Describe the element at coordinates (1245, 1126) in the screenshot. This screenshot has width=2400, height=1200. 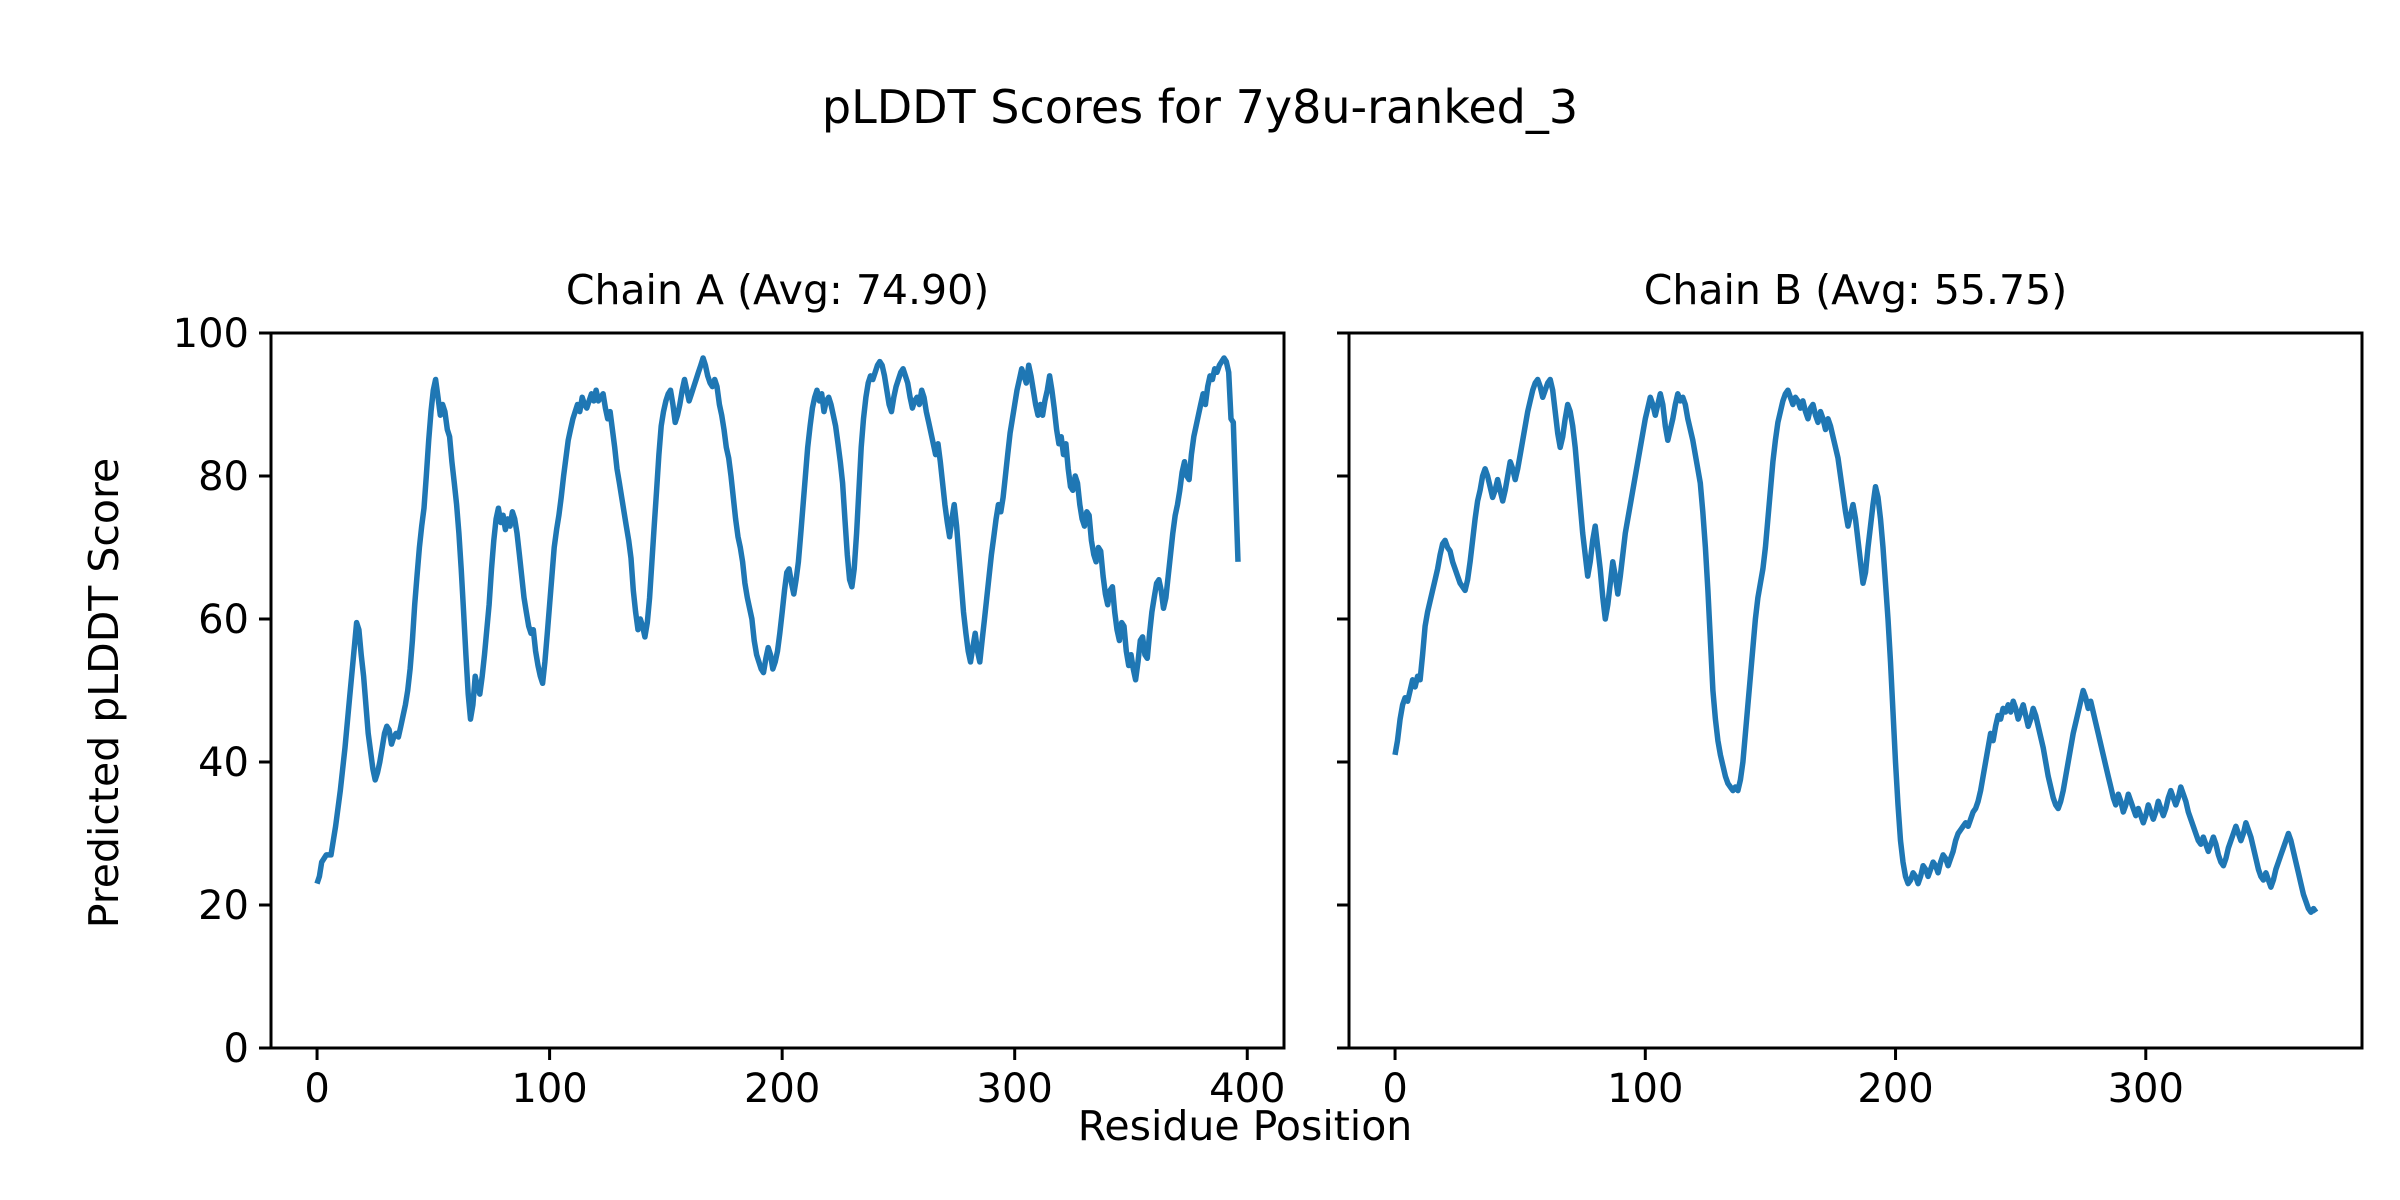
I see `x-axis-label: Residue Position` at that location.